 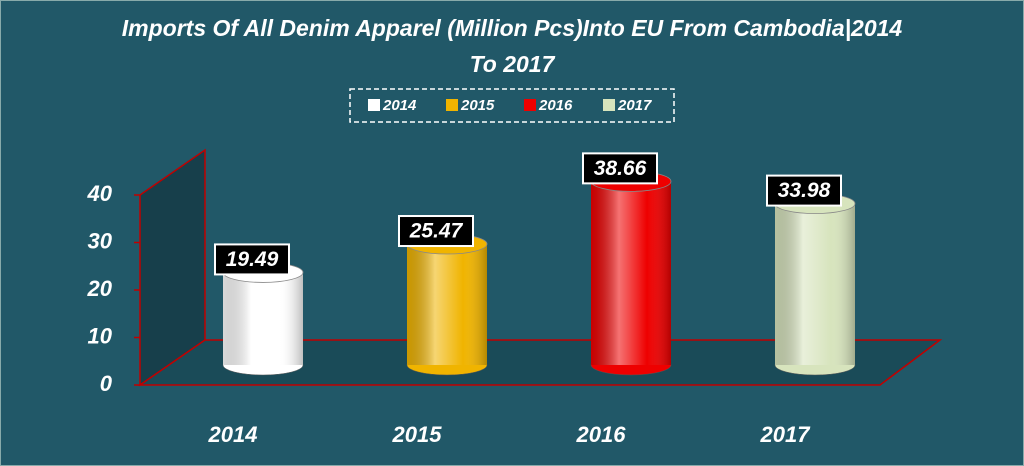 What do you see at coordinates (100, 193) in the screenshot?
I see `y-tick-label: 40` at bounding box center [100, 193].